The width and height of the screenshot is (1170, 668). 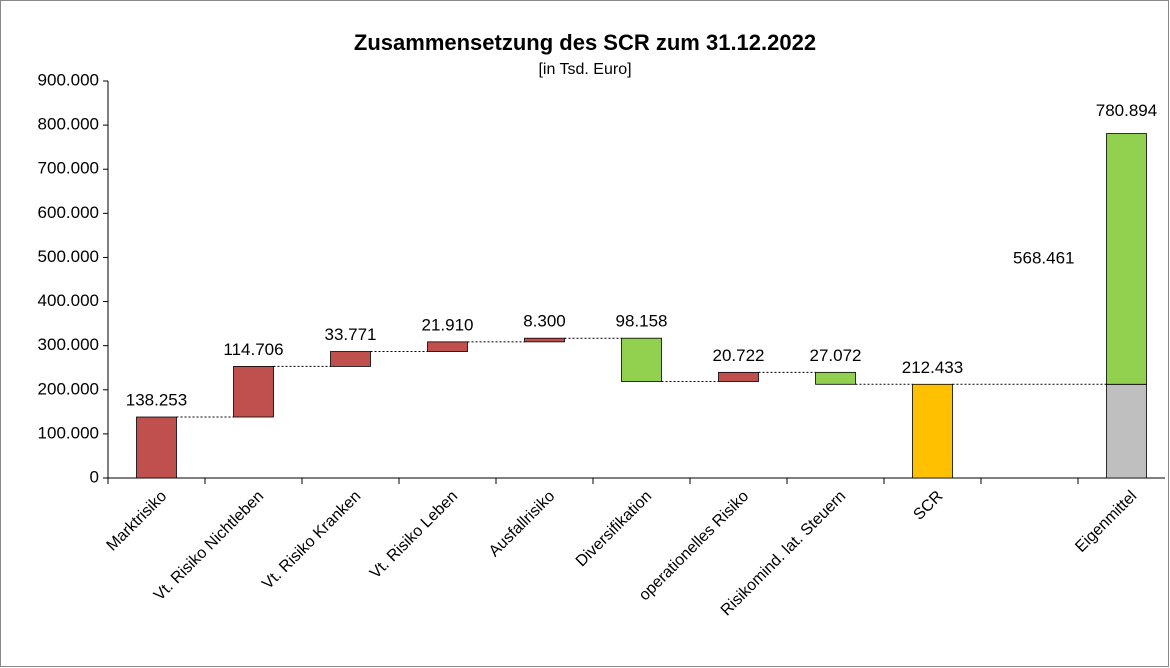 I want to click on value-label: 212.433, so click(x=932, y=367).